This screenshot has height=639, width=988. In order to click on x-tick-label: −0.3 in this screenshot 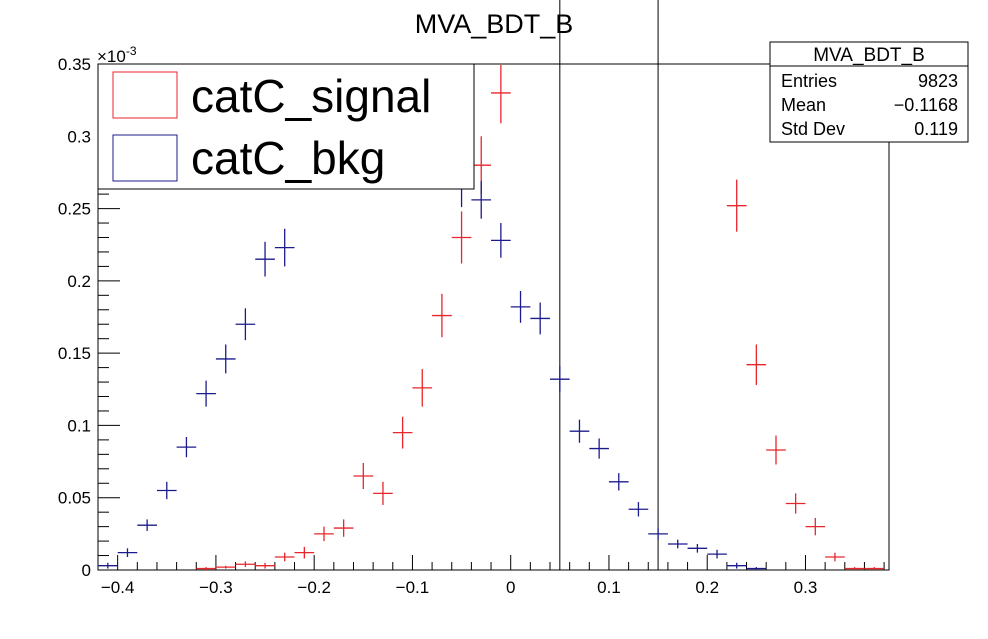, I will do `click(216, 587)`.